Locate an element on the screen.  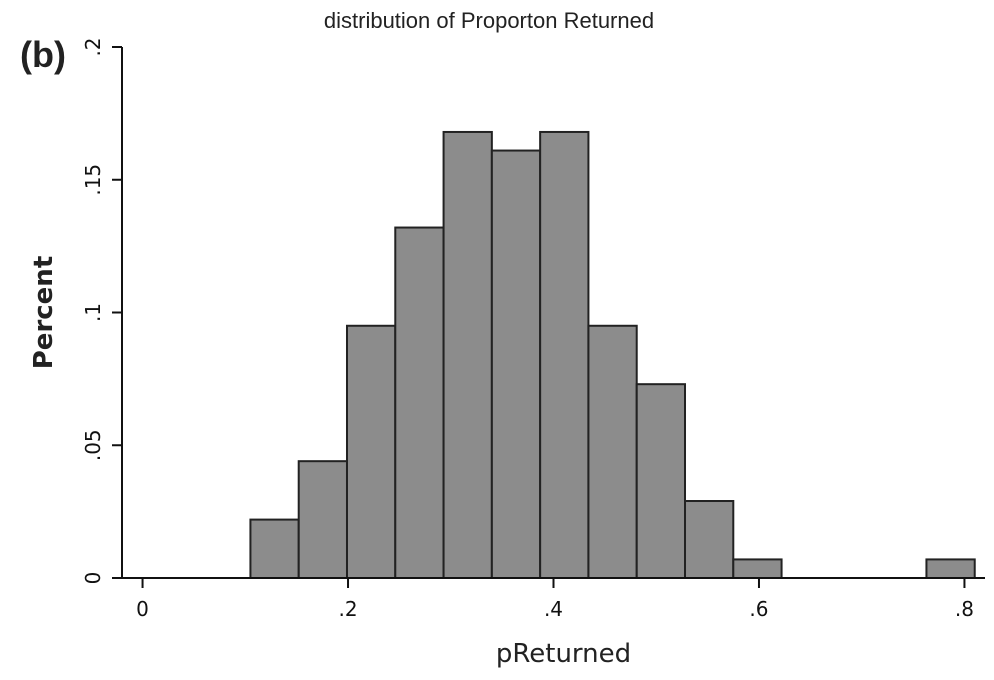
y-axis-title: Percent is located at coordinates (44, 313).